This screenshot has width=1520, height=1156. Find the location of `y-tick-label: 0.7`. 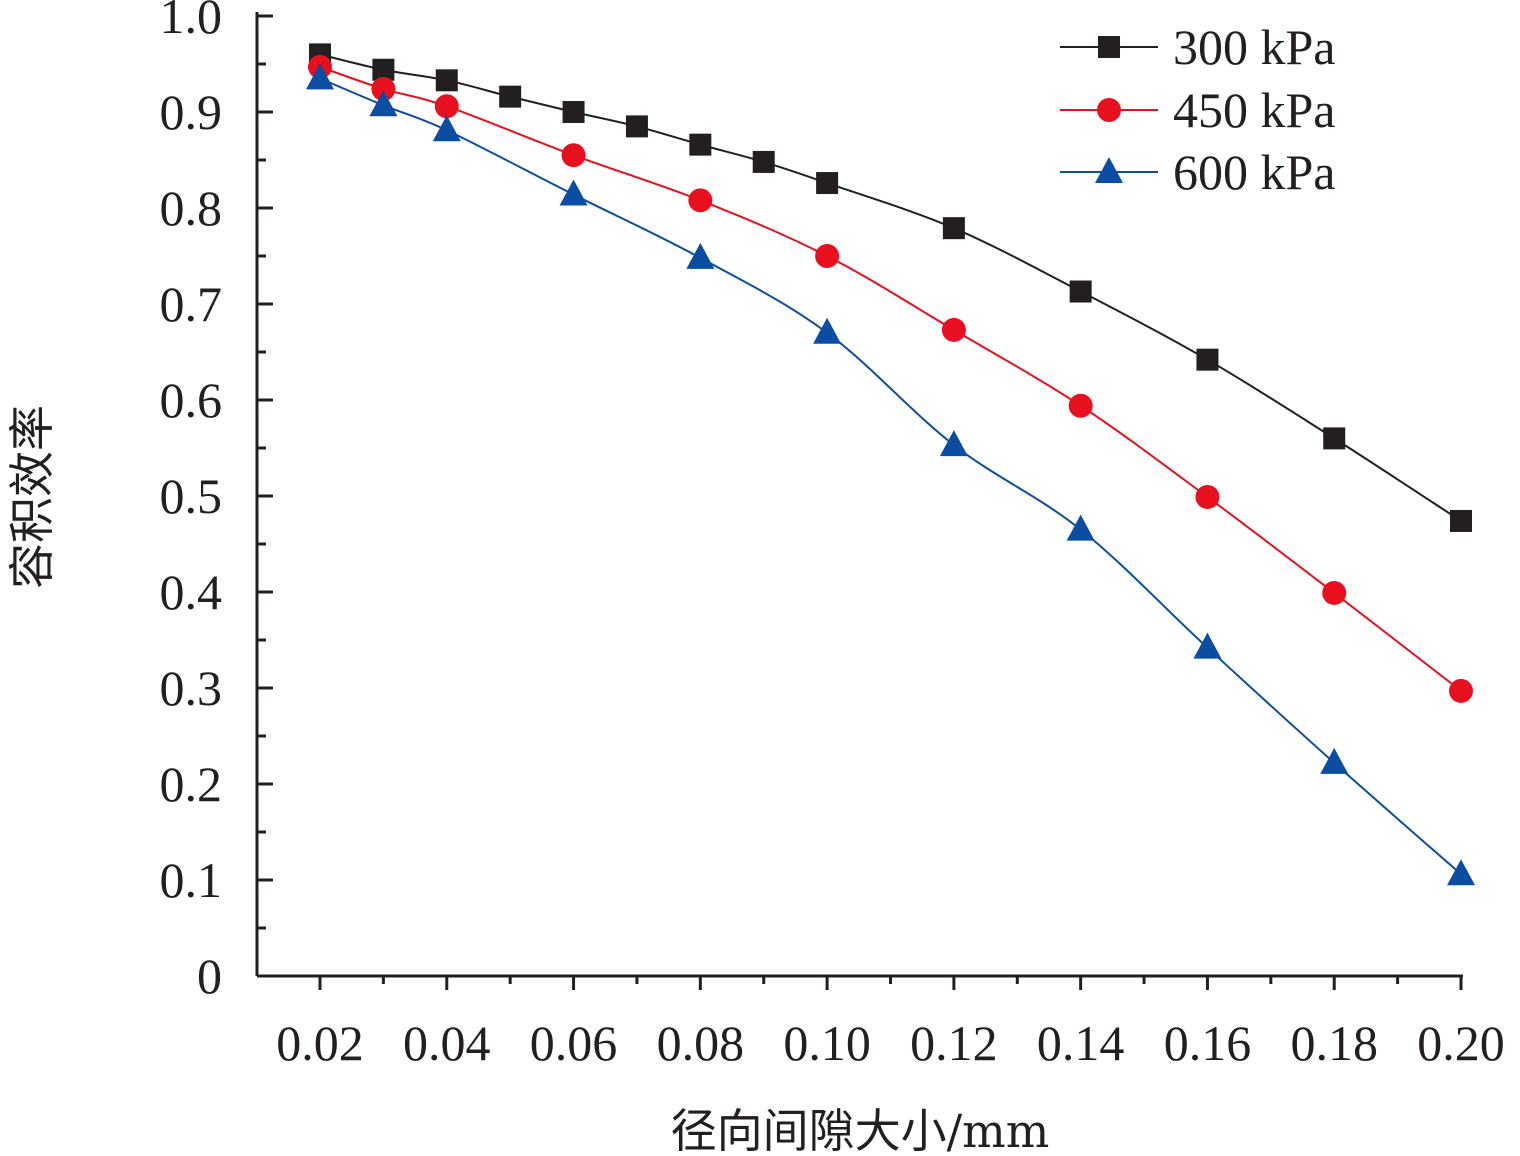

y-tick-label: 0.7 is located at coordinates (191, 304).